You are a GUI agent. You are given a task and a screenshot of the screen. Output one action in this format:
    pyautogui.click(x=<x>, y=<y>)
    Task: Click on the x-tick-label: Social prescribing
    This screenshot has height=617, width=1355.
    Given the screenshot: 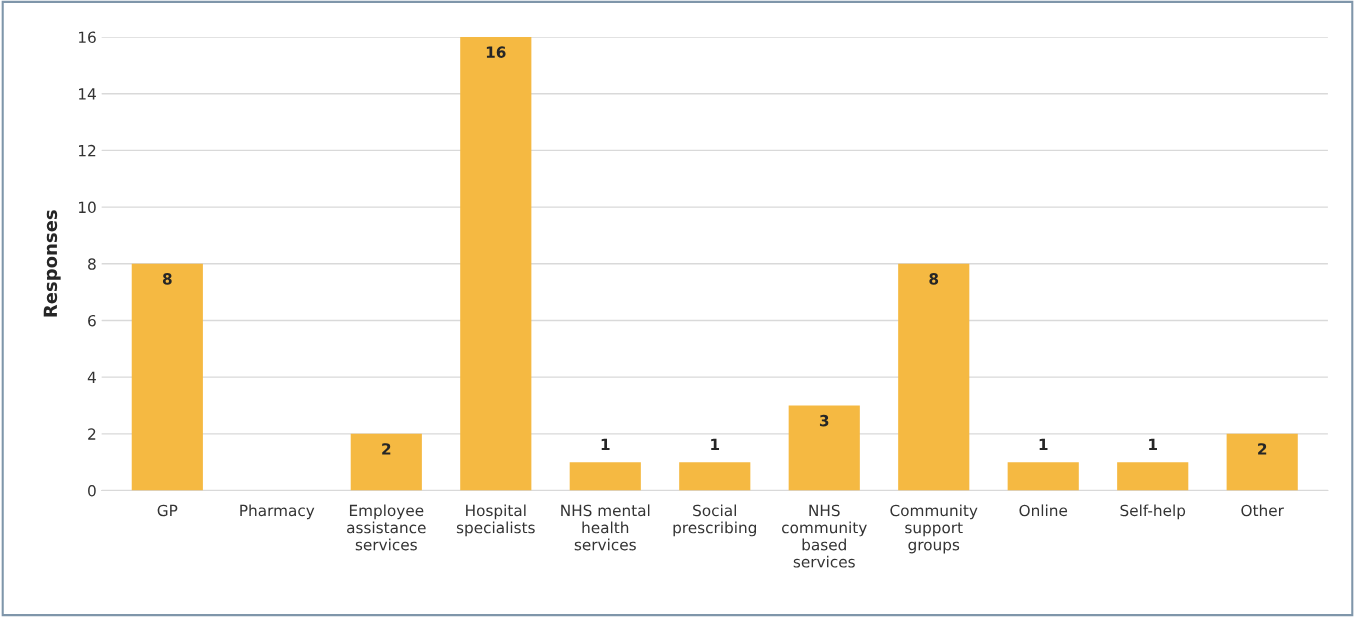 What is the action you would take?
    pyautogui.click(x=714, y=520)
    